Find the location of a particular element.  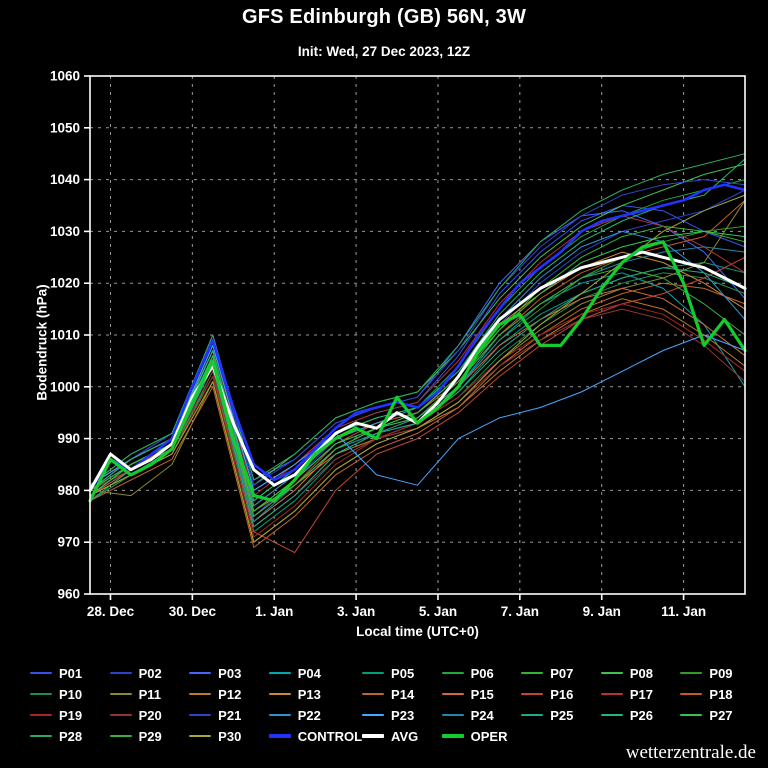

legend-label: P06 is located at coordinates (482, 673).